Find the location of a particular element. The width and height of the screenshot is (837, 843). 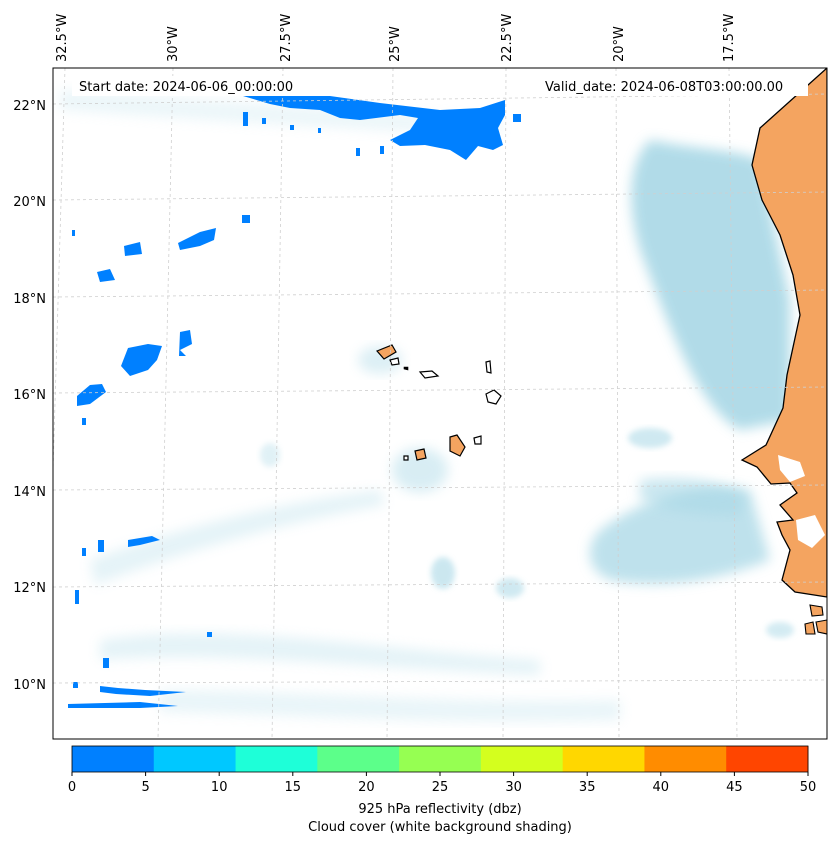

lon-label: 27.5°W is located at coordinates (286, 38).